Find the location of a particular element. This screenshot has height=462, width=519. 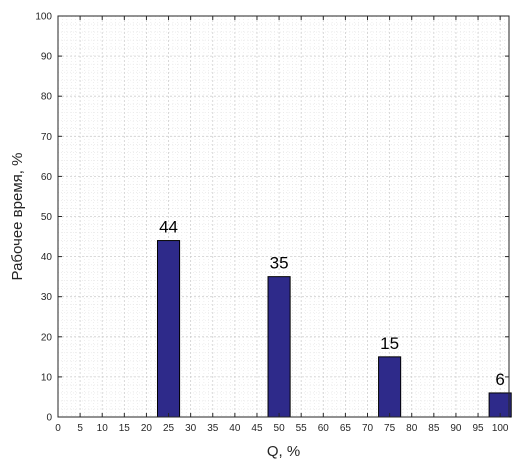

x-tick-label: 15 is located at coordinates (125, 428).